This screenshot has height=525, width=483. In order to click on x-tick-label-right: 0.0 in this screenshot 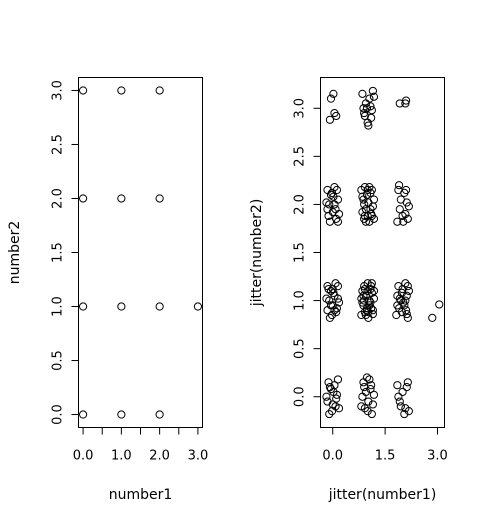, I will do `click(332, 456)`.